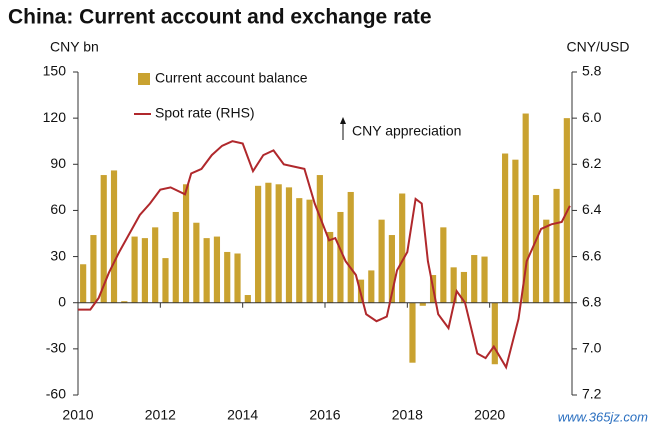  What do you see at coordinates (56, 348) in the screenshot?
I see `y-tick-label: -30` at bounding box center [56, 348].